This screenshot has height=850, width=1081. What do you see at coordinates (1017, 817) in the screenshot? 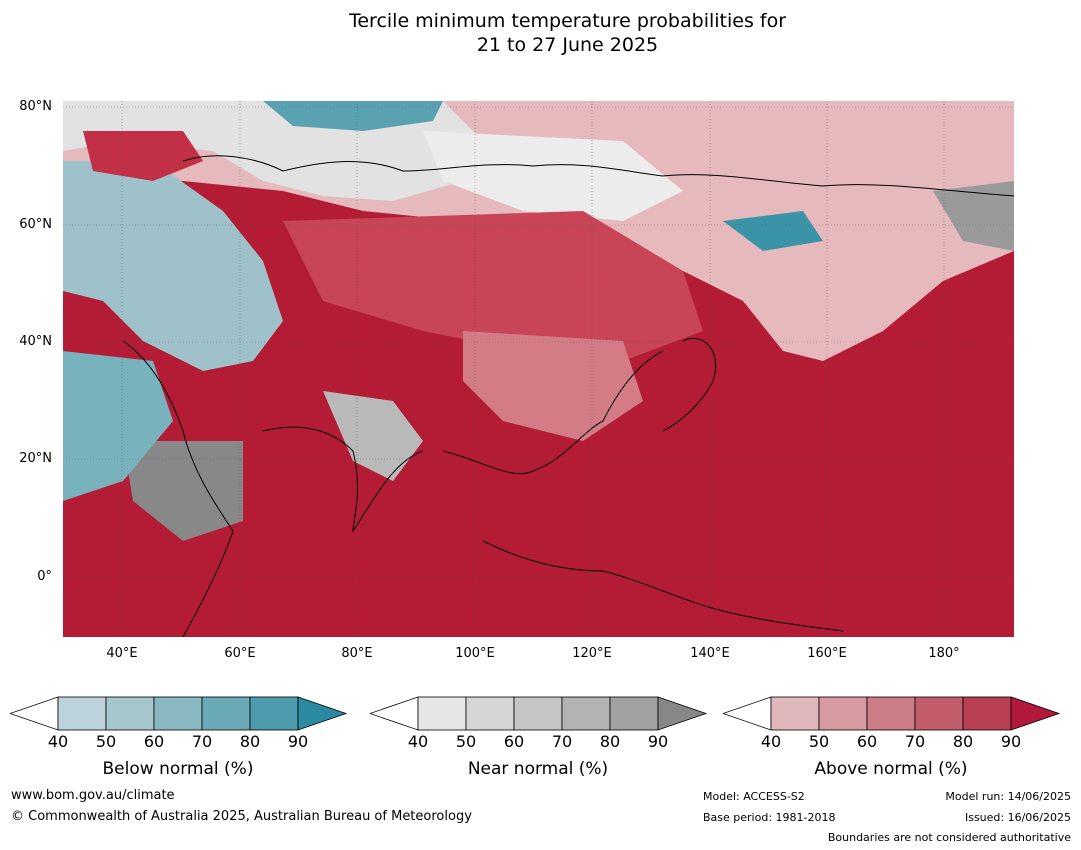
I see `issued-text: Issued: 16/06/2025` at bounding box center [1017, 817].